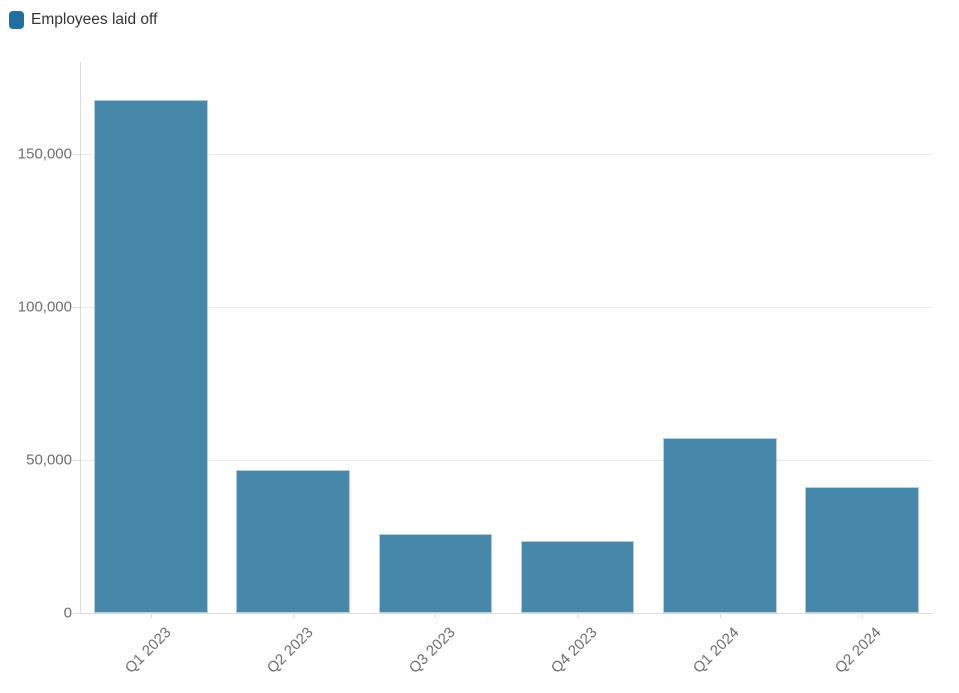 The image size is (959, 693). I want to click on x-axis-line, so click(506, 613).